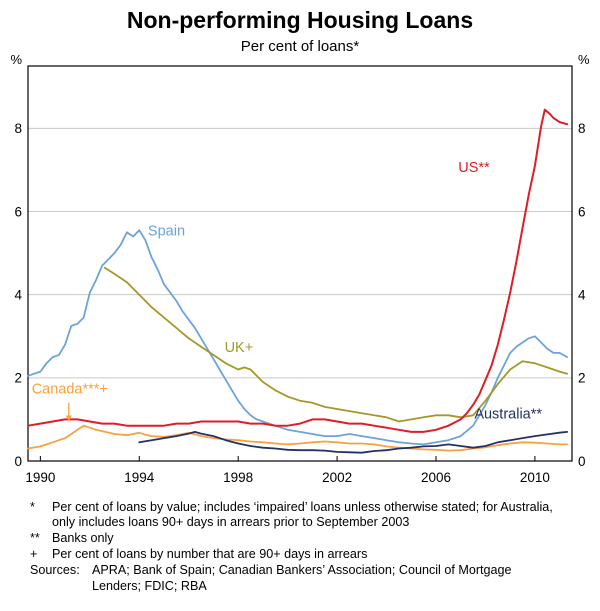 The image size is (600, 611). Describe the element at coordinates (582, 377) in the screenshot. I see `y-axis-label-right: 2` at that location.